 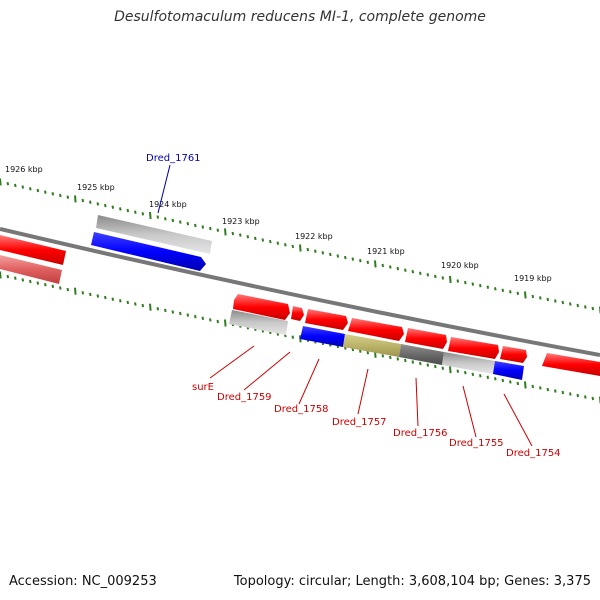 I want to click on gene-label-dred-1756: Dred_1756, so click(x=420, y=433).